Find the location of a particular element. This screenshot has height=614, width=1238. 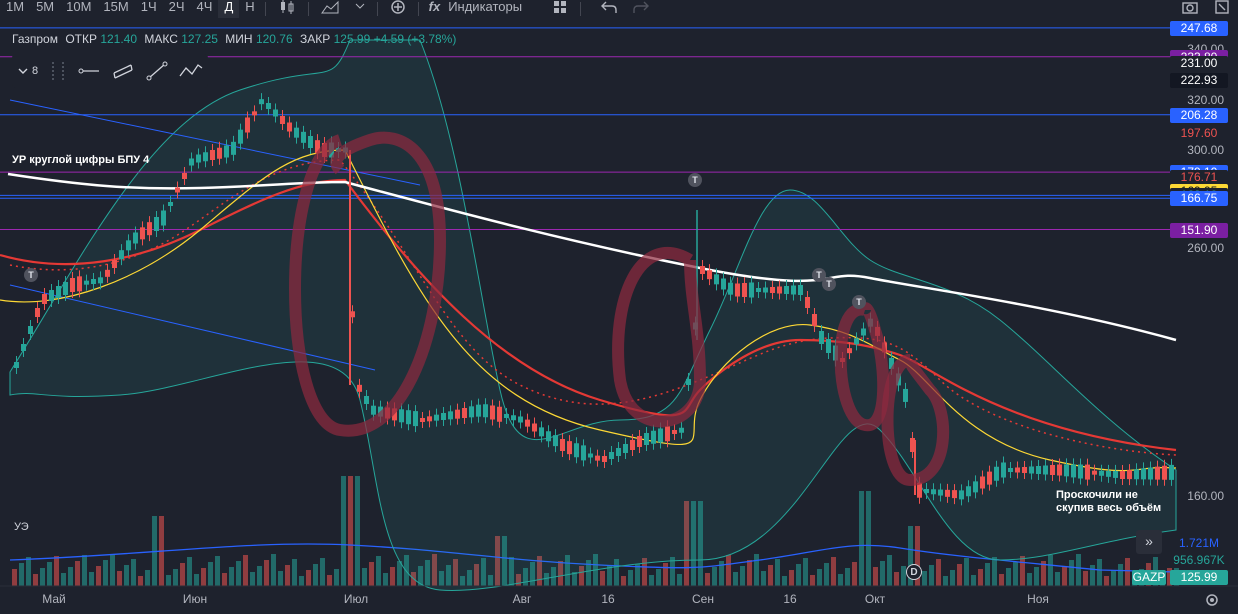

parallel-channel-icon is located at coordinates (123, 71).